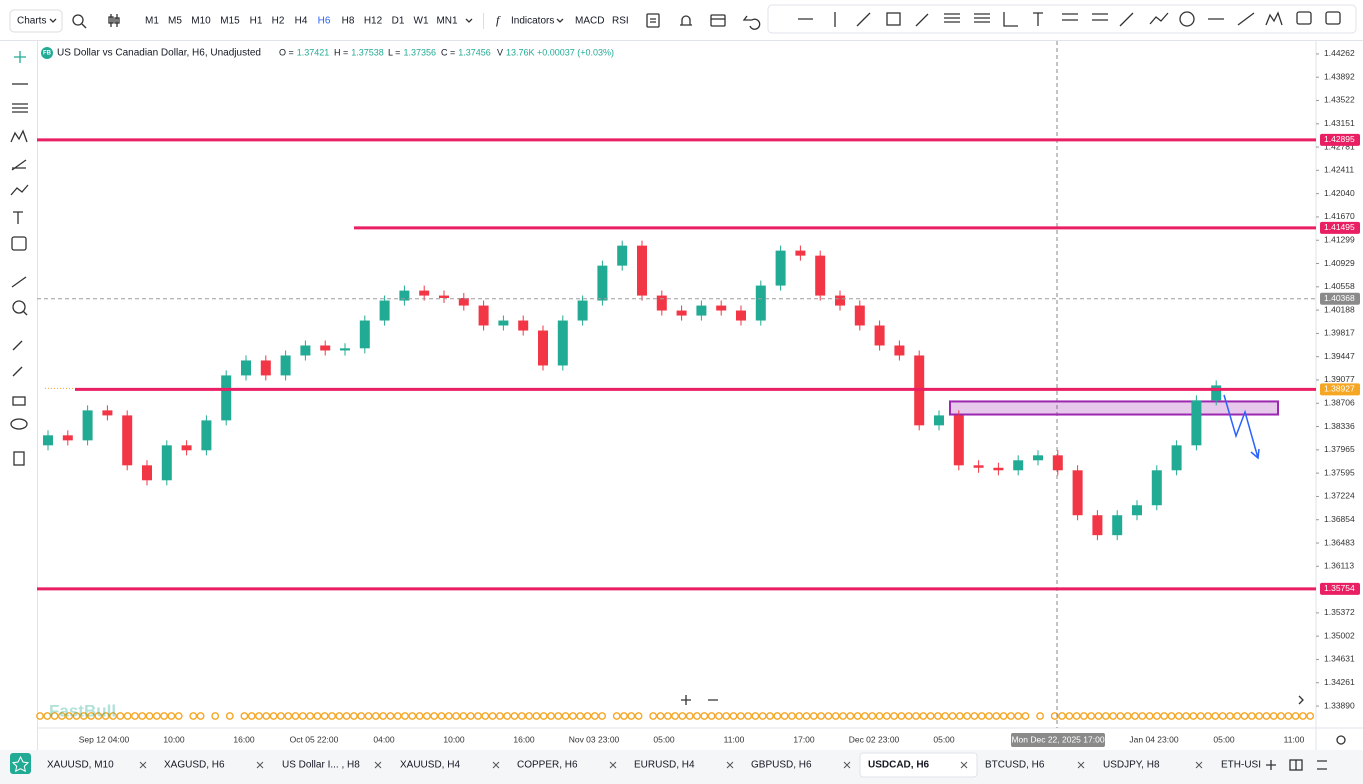 Image resolution: width=1363 pixels, height=784 pixels. What do you see at coordinates (373, 21) in the screenshot?
I see `timeframe: H12` at bounding box center [373, 21].